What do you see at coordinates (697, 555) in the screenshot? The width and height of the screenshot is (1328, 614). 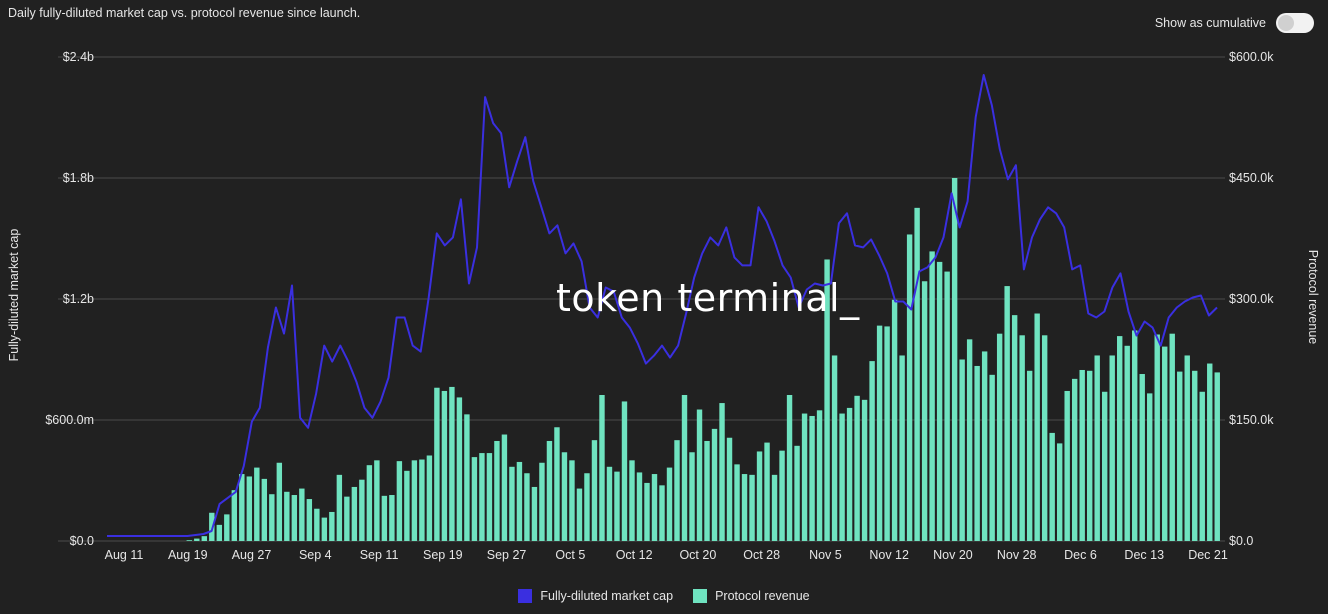 I see `x-tick-label: Oct 20` at bounding box center [697, 555].